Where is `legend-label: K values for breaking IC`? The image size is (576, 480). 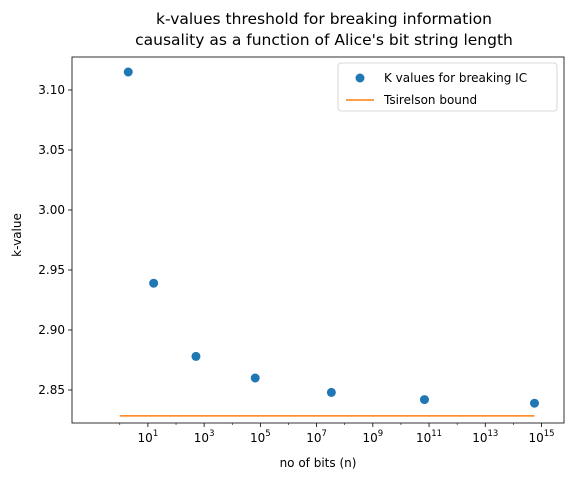
legend-label: K values for breaking IC is located at coordinates (455, 78).